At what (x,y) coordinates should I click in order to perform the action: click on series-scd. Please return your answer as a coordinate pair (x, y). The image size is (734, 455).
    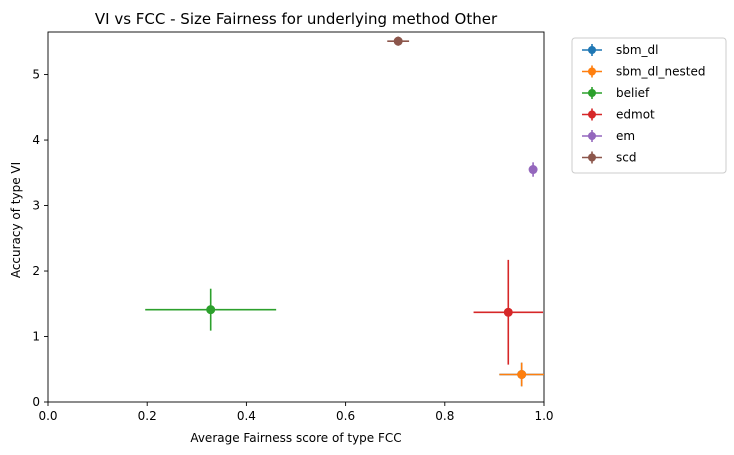
    Looking at the image, I should click on (398, 41).